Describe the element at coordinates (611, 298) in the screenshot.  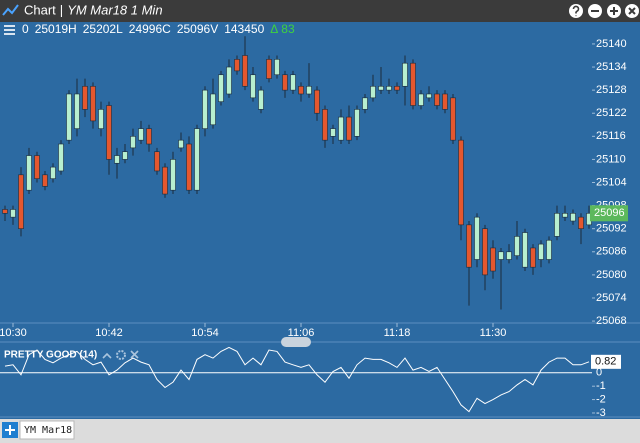
I see `y-tick-label: 25074` at that location.